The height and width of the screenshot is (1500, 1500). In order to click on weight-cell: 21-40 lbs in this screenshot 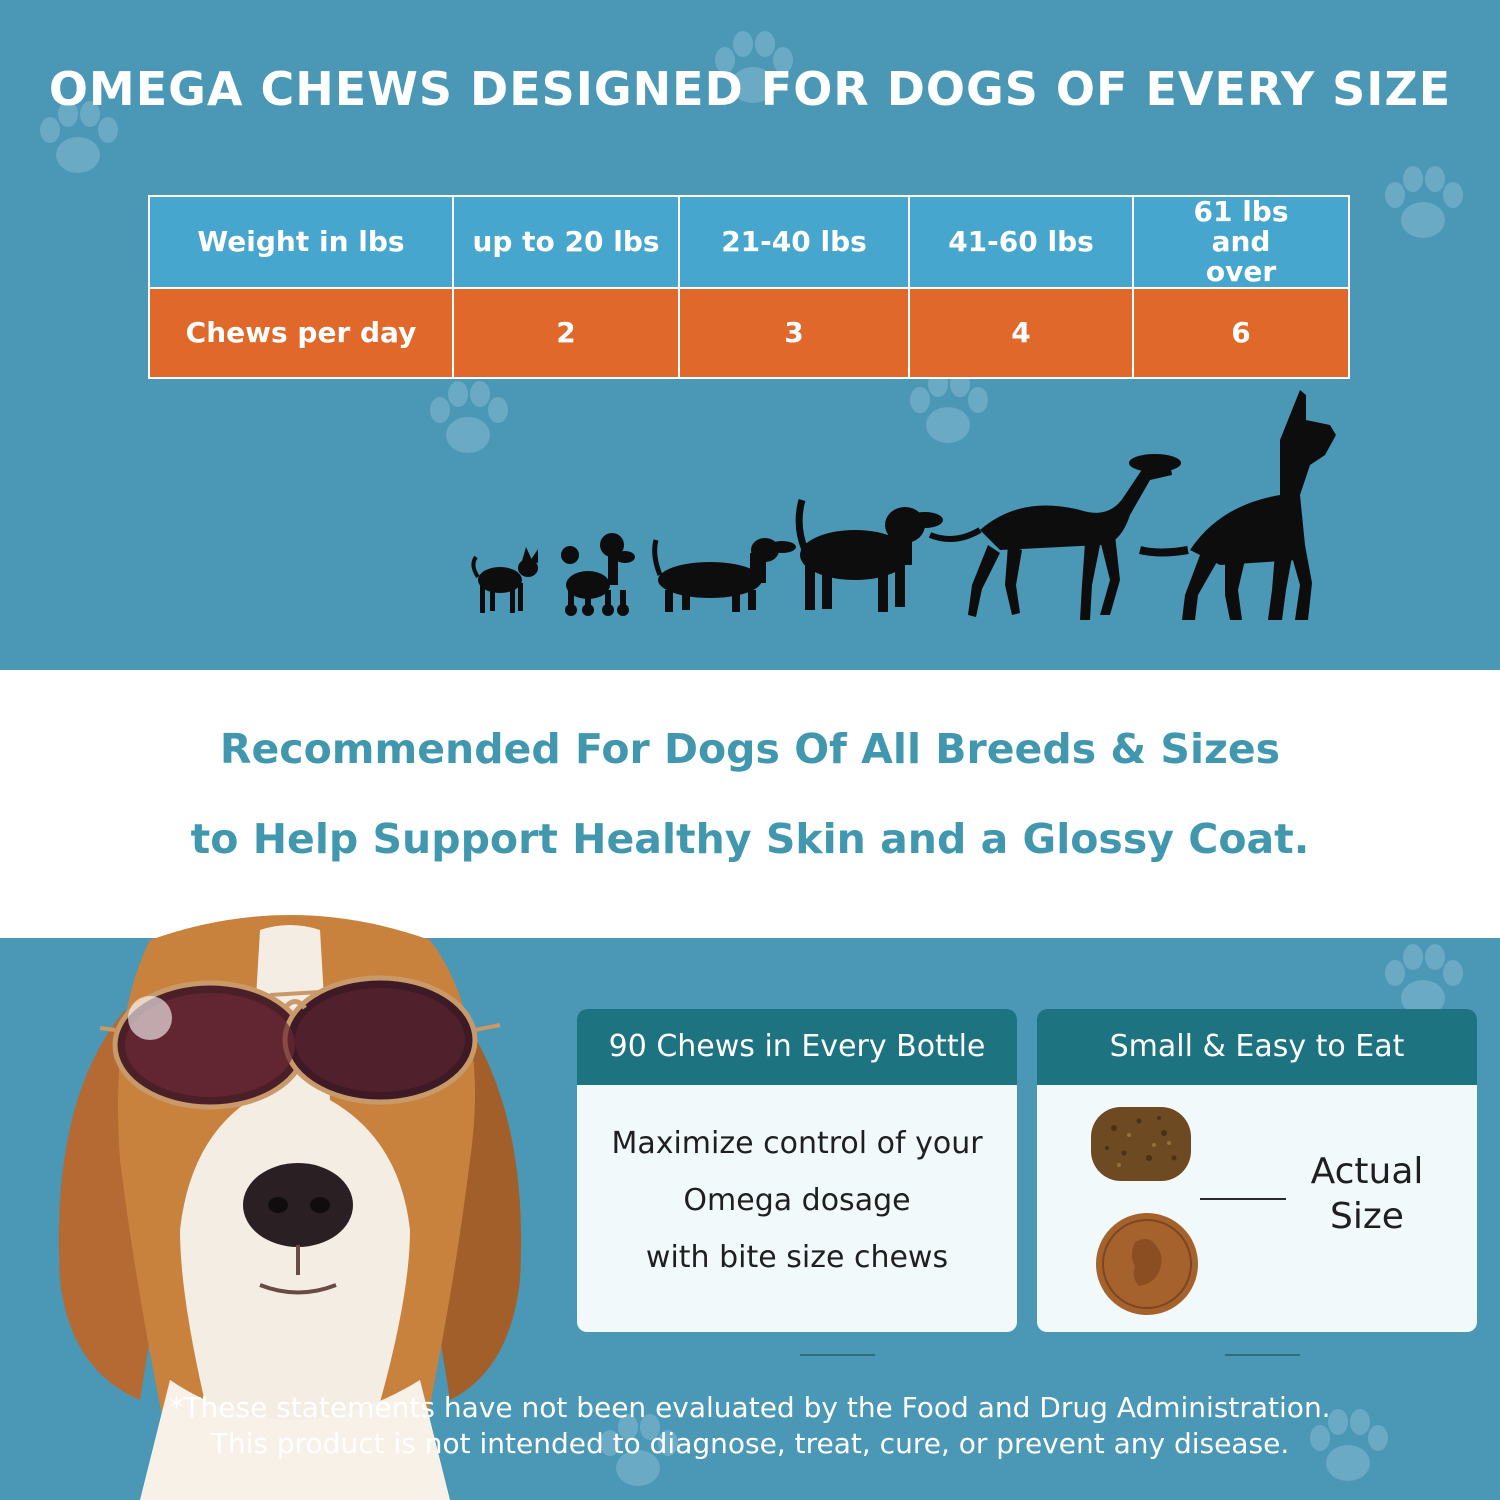, I will do `click(794, 242)`.